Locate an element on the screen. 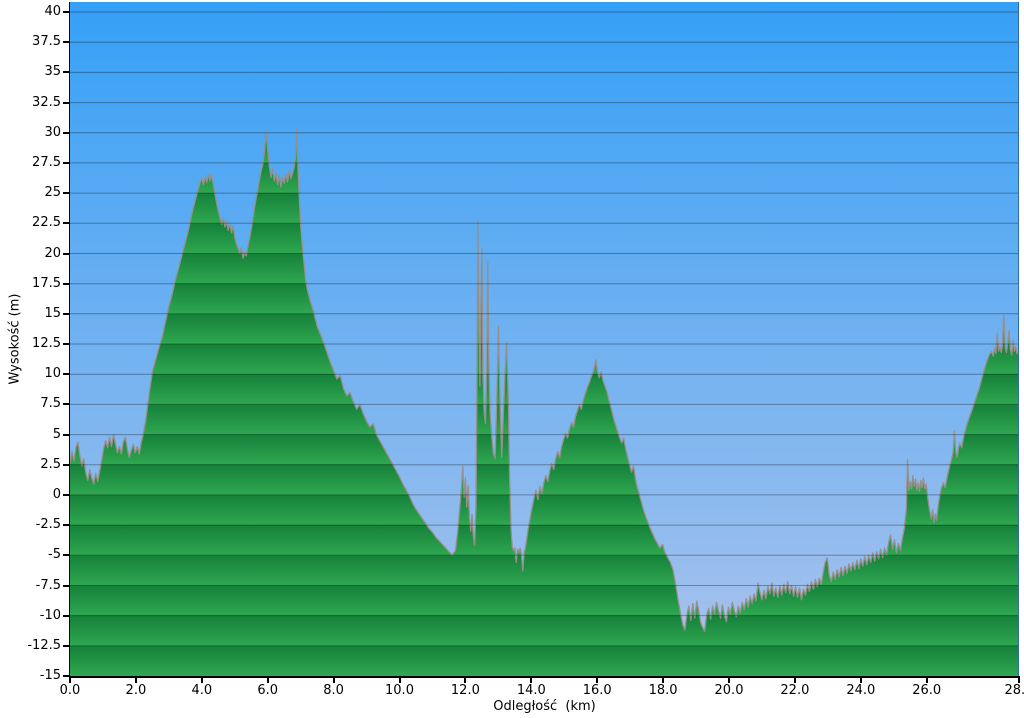  y-tick-label: 0 is located at coordinates (56, 494).